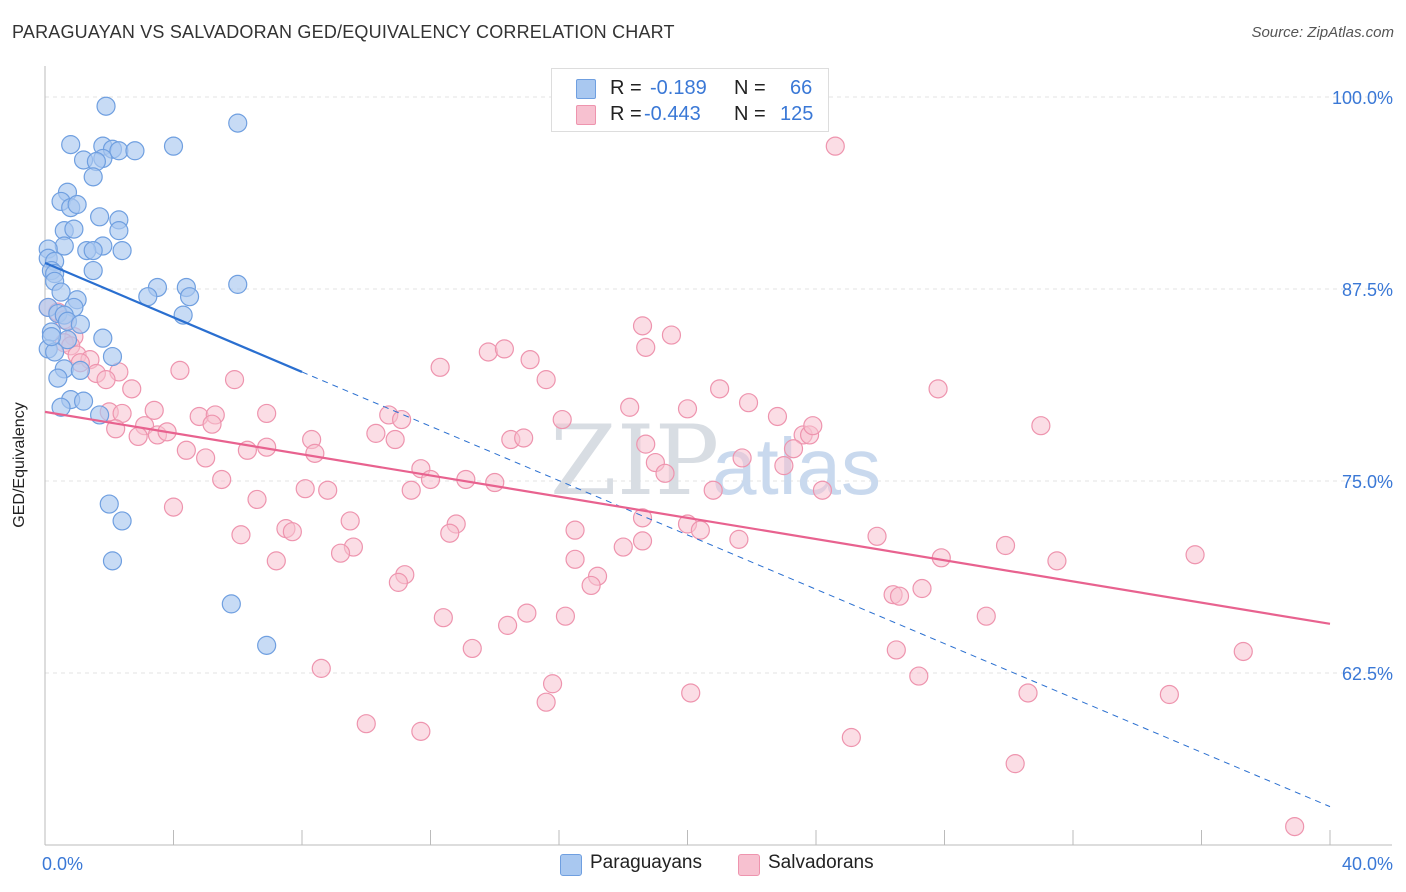  I want to click on watermark-zip: ZIP, so click(634, 461).